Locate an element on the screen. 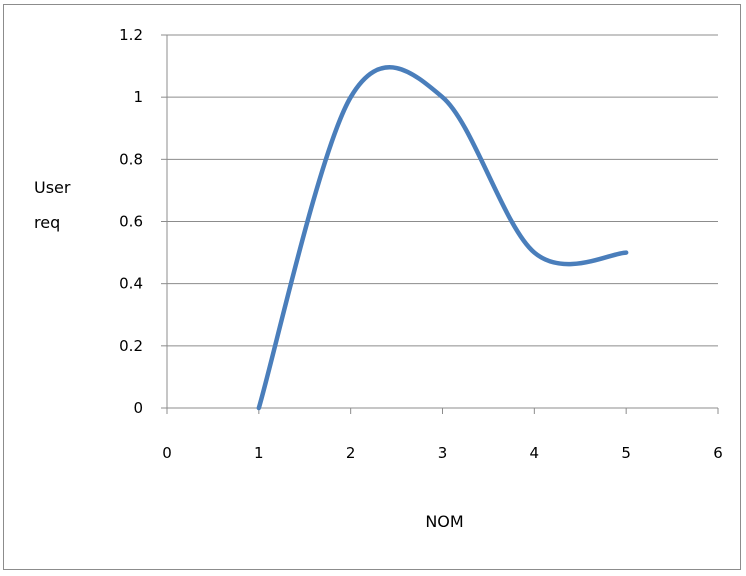  x-tick-label: 0 is located at coordinates (167, 453).